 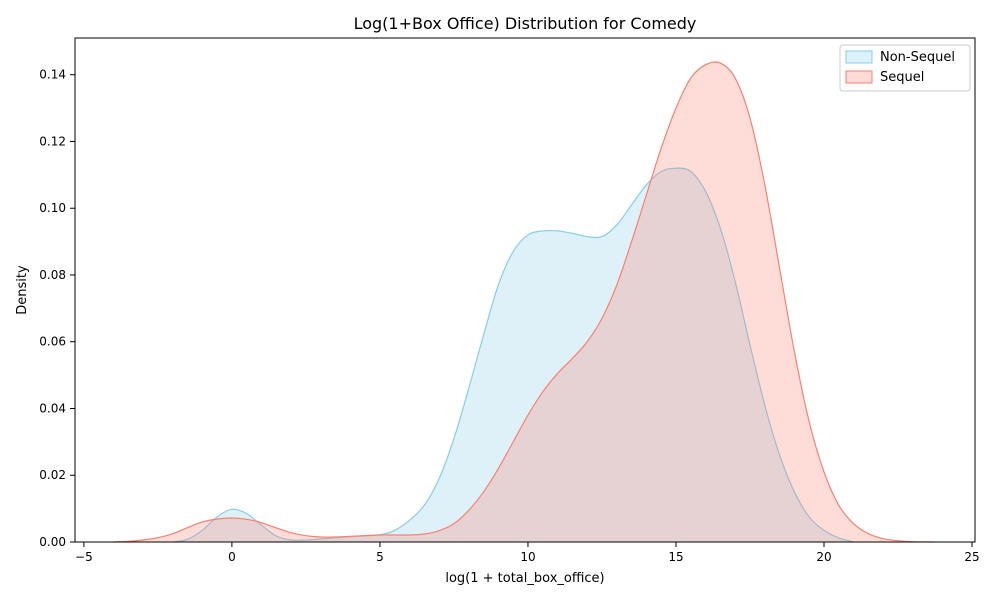 I want to click on y-tick-label: 0.04, so click(x=52, y=408).